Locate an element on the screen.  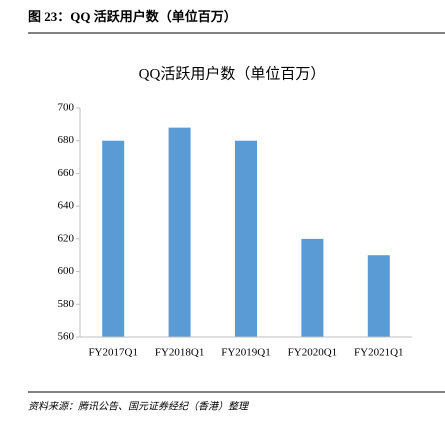
figure-header: 图 23：QQ 活跃用户数（单位百万） is located at coordinates (132, 16).